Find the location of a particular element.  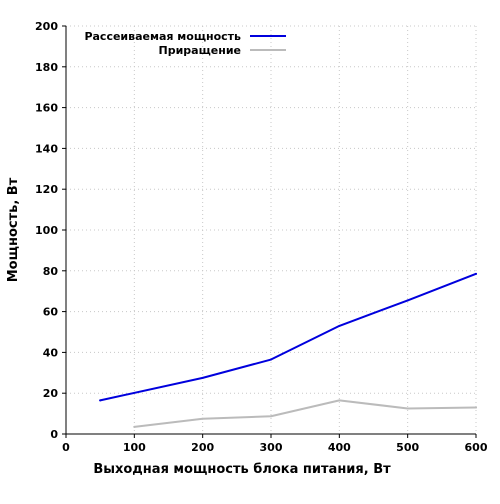

y-tick-label: 80 is located at coordinates (51, 271).